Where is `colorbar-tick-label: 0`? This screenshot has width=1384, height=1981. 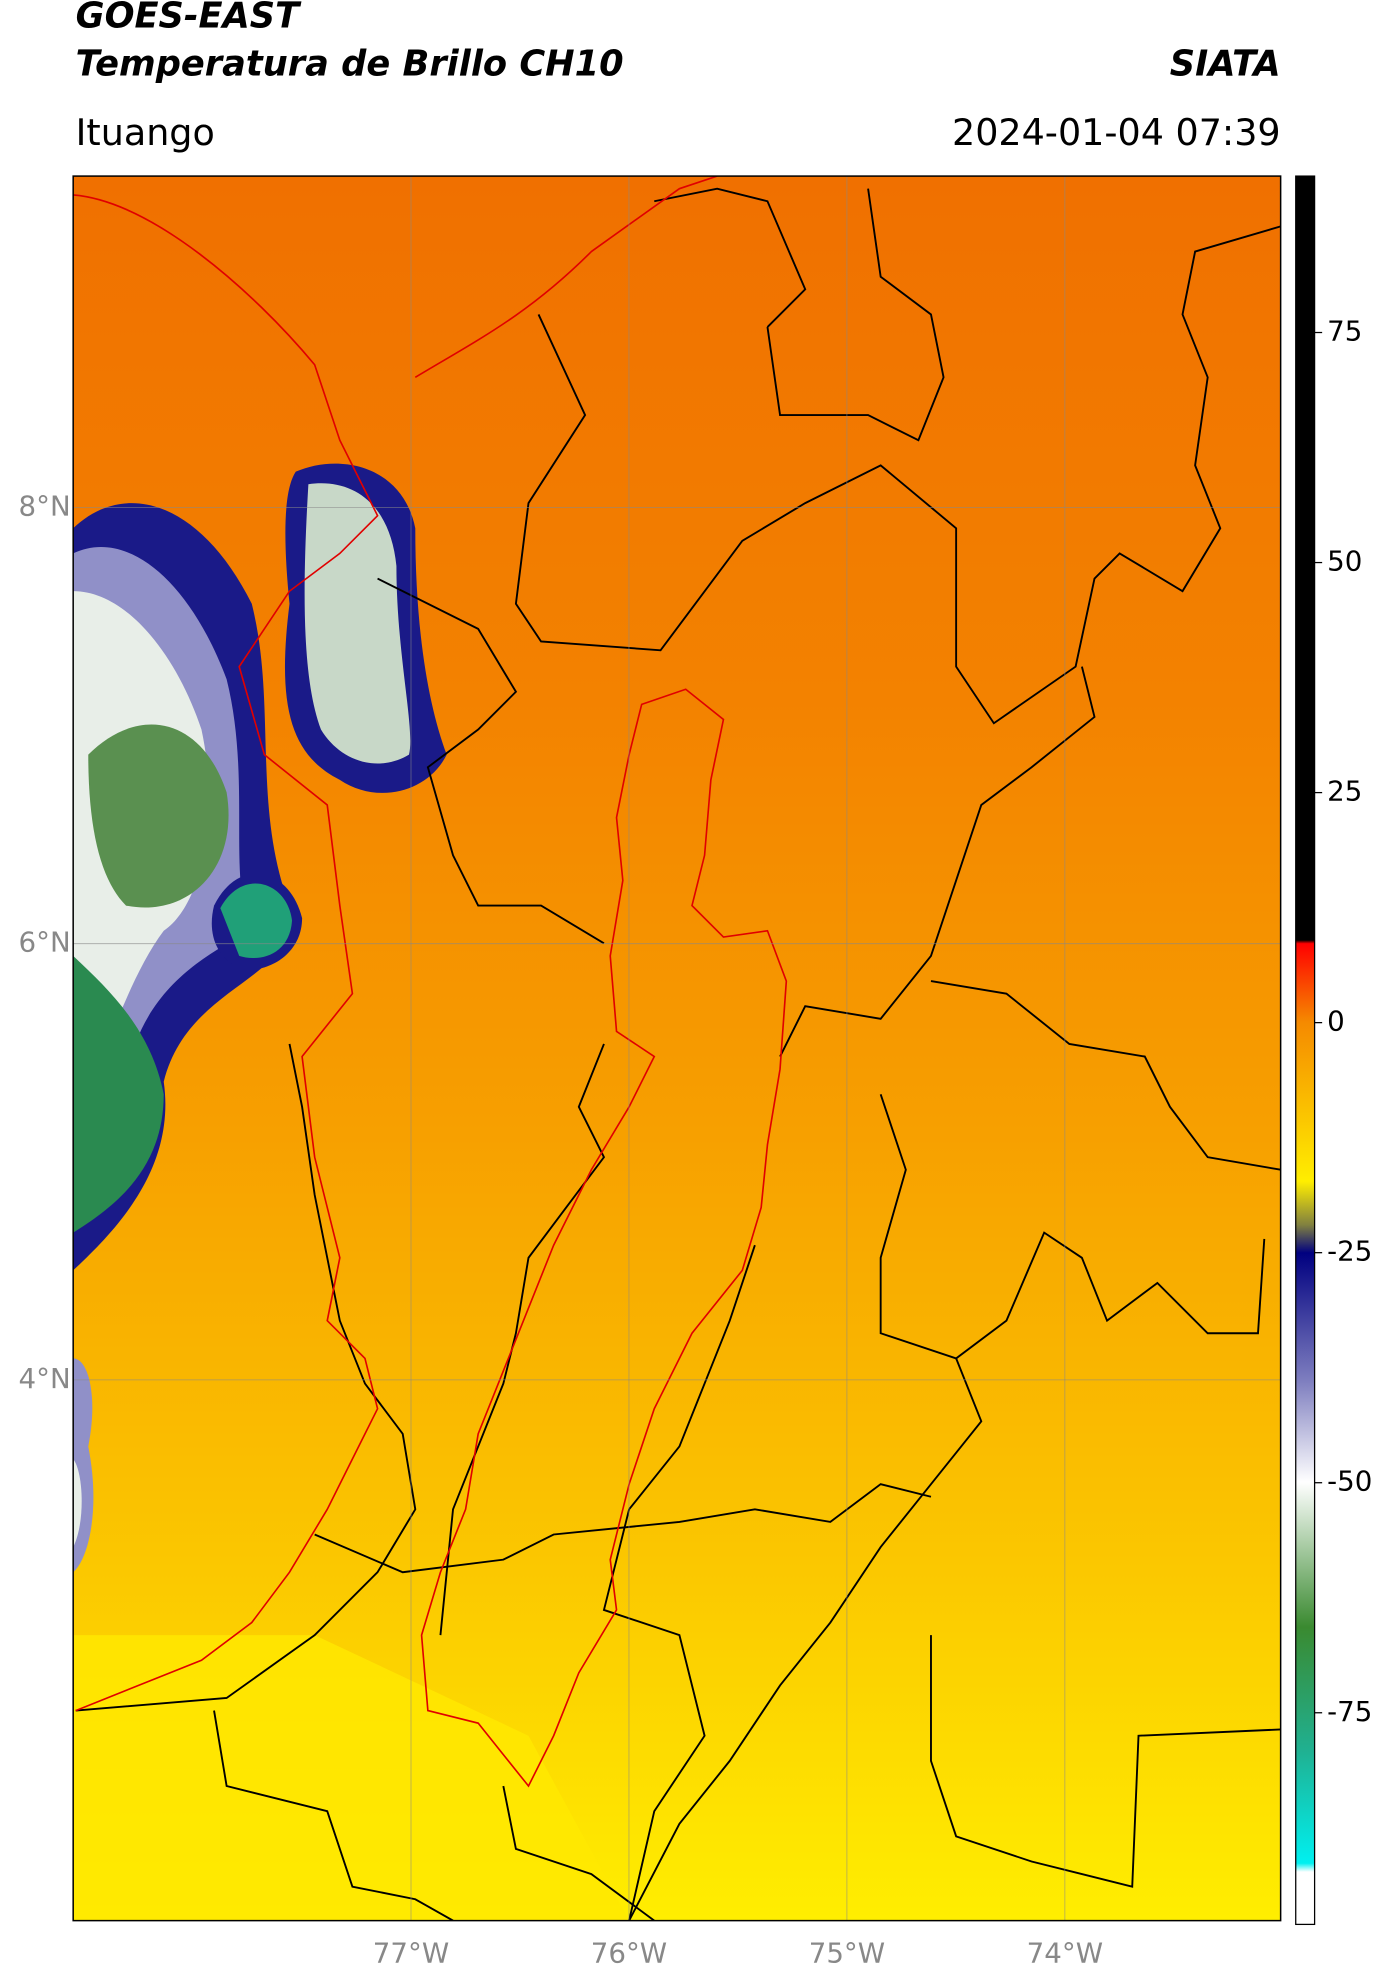 colorbar-tick-label: 0 is located at coordinates (1336, 1021).